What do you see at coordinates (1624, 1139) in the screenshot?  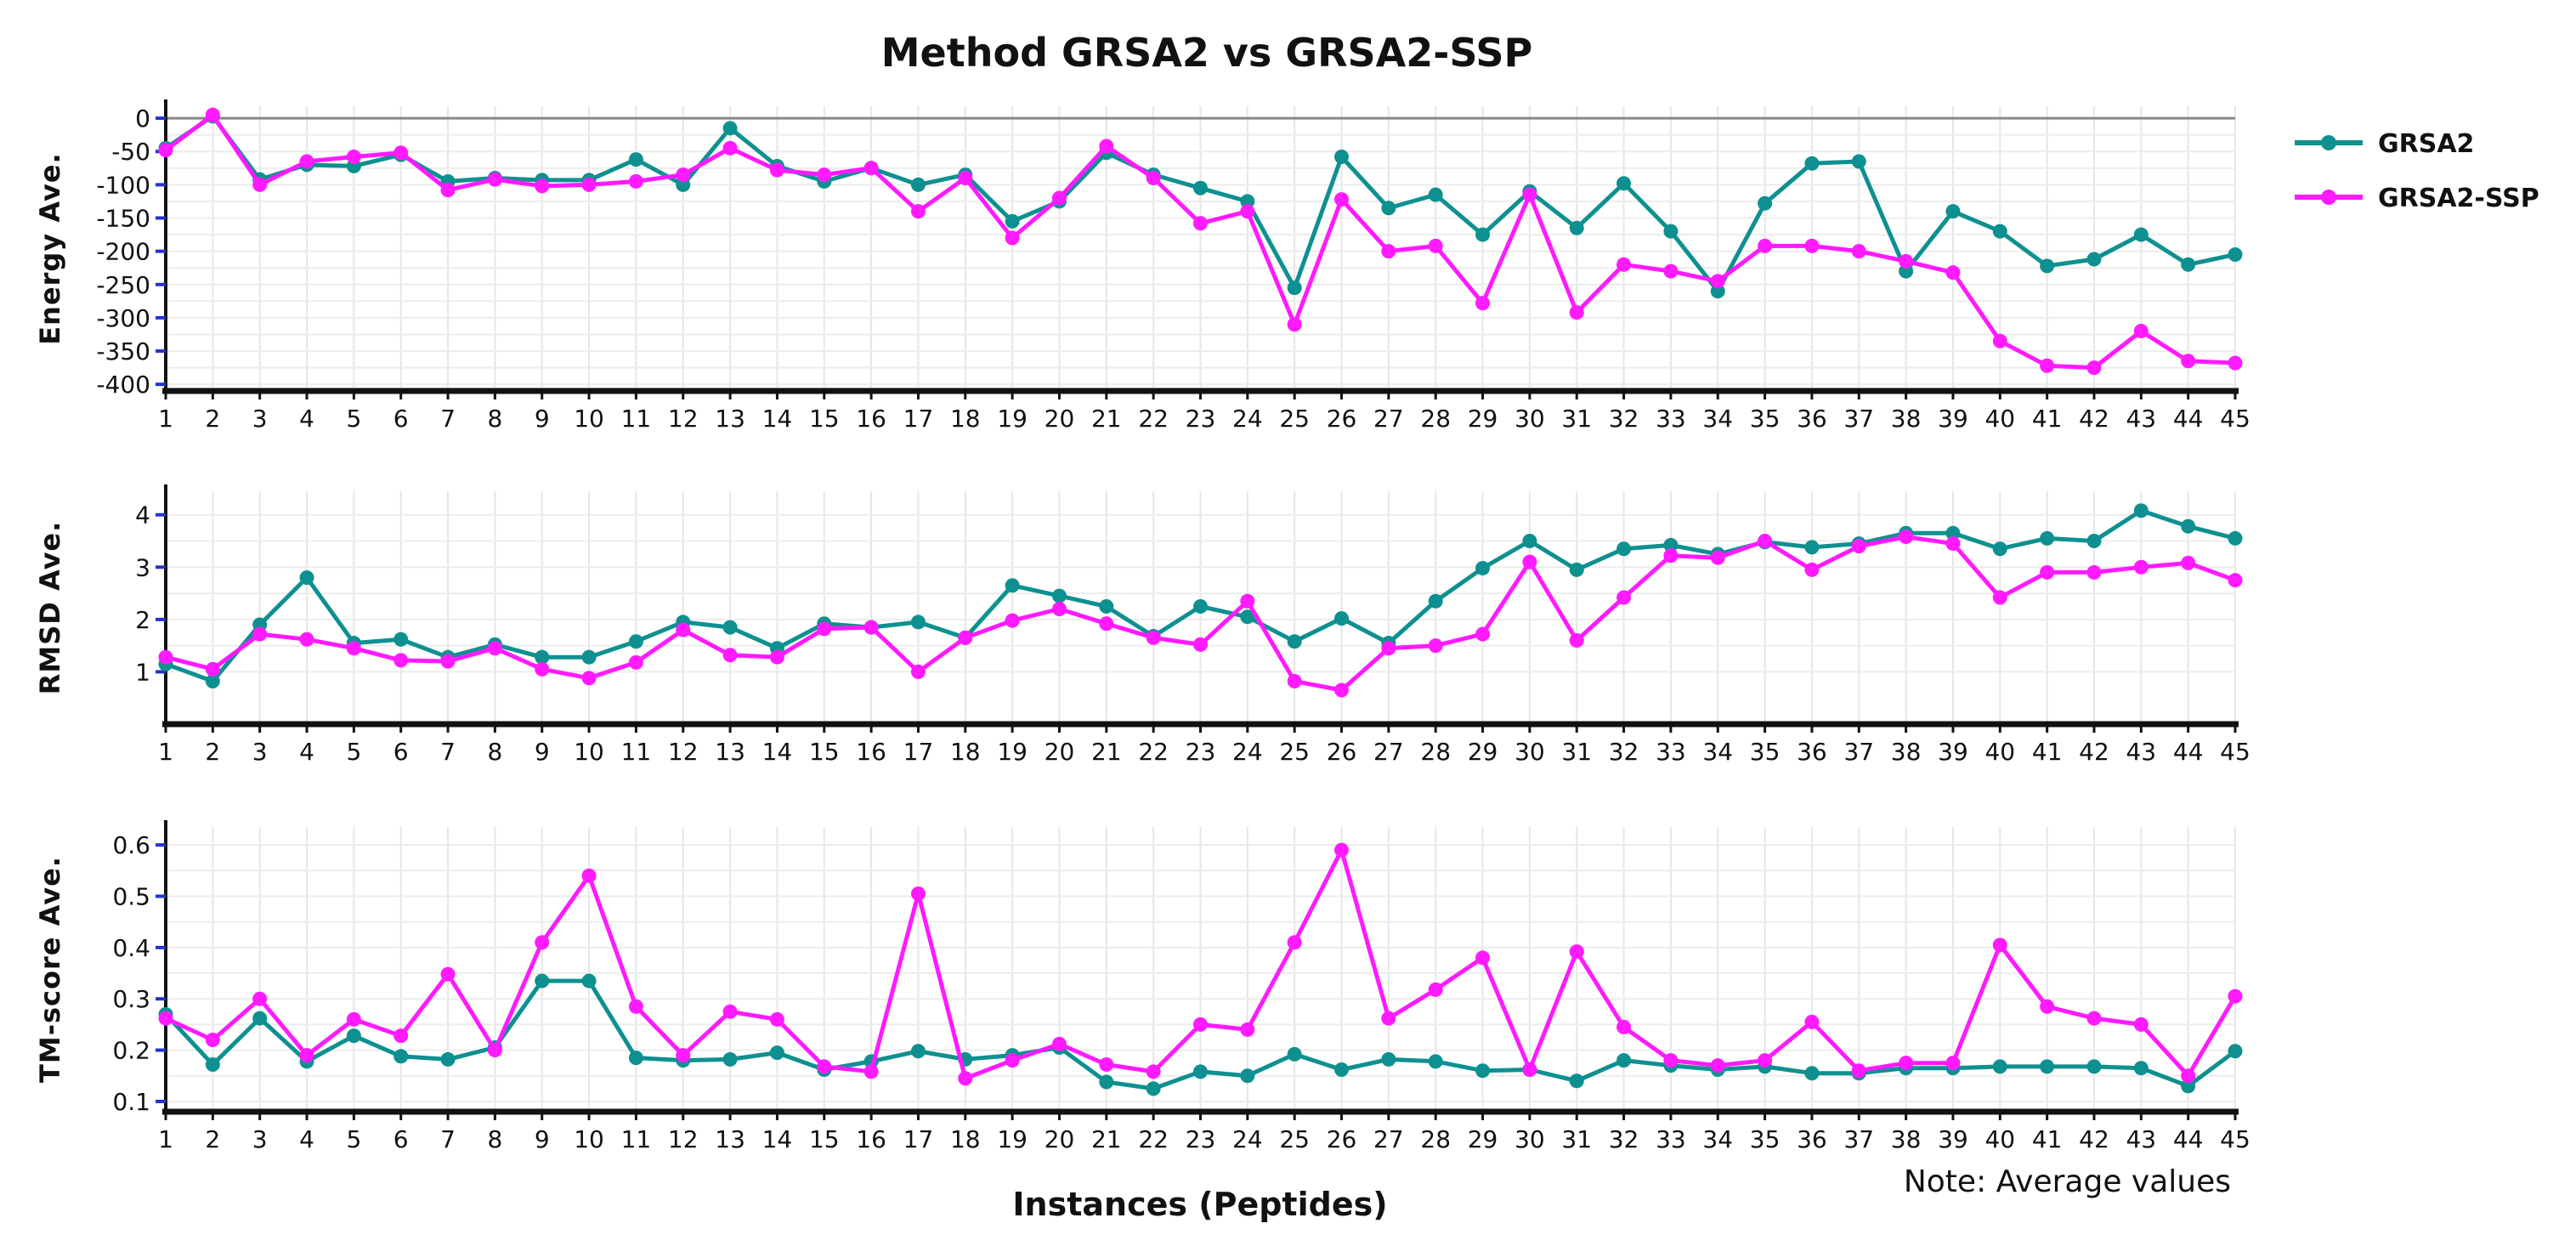 I see `x-tick-label: 32` at bounding box center [1624, 1139].